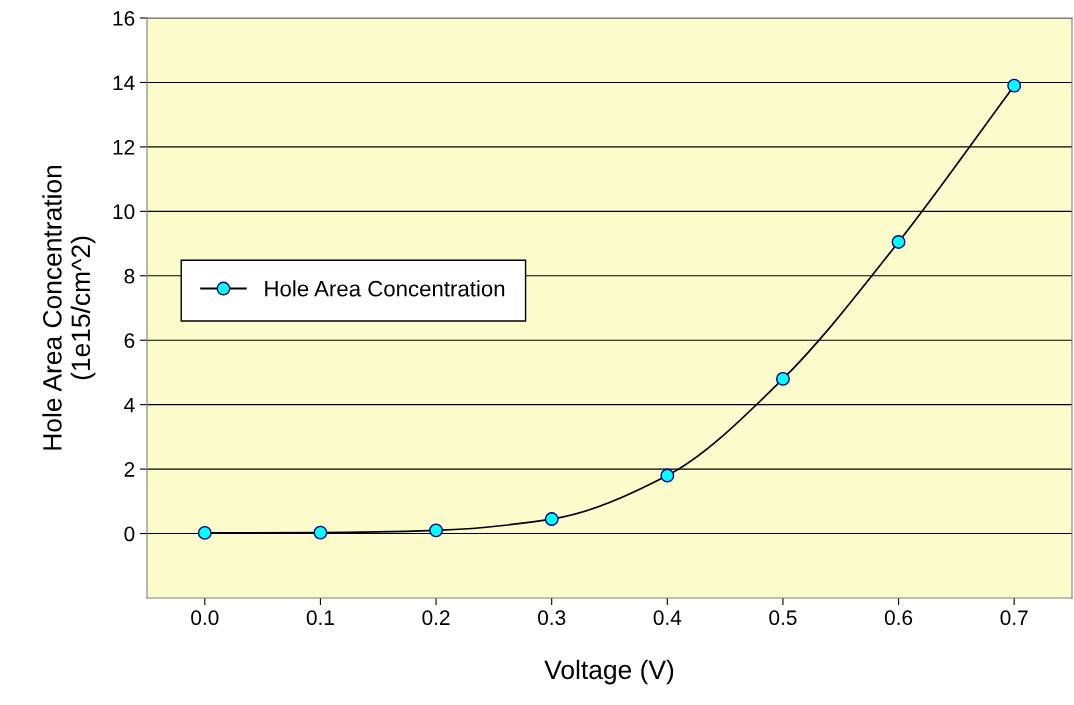  What do you see at coordinates (320, 618) in the screenshot?
I see `x-tick-label: 0.1` at bounding box center [320, 618].